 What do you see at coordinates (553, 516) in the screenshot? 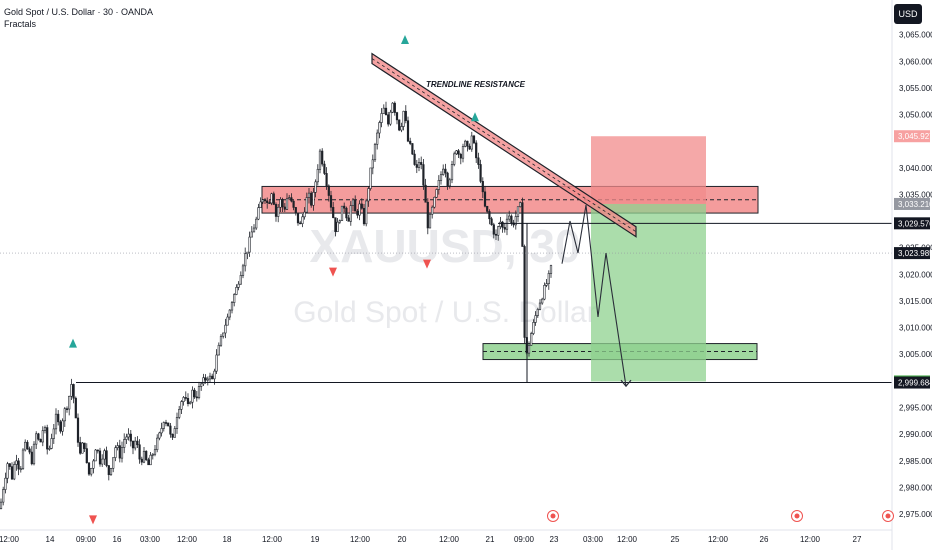
I see `flash-event-icon` at bounding box center [553, 516].